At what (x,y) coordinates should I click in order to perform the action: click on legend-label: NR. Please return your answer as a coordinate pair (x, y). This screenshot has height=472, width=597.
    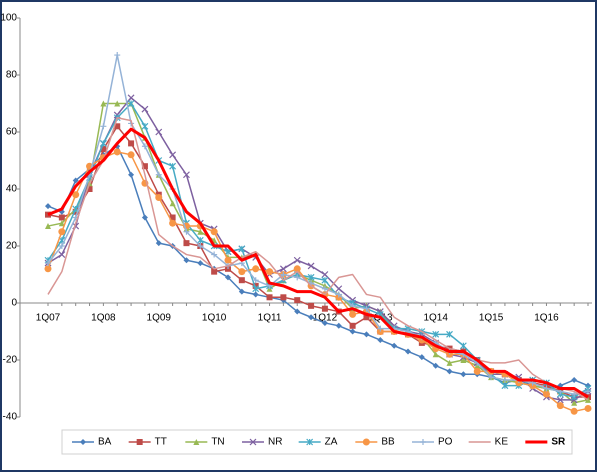
    Looking at the image, I should click on (275, 442).